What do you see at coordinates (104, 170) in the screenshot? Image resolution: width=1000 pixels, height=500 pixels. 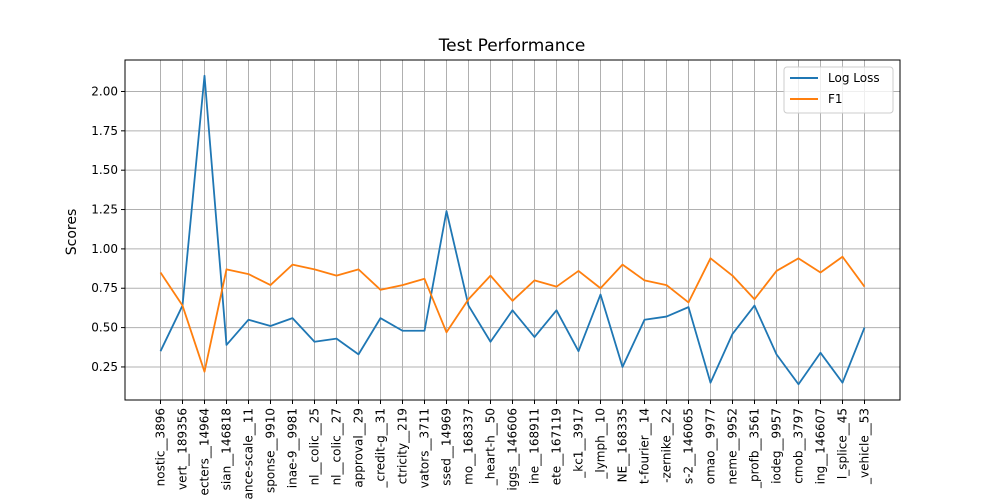 I see `y-tick-label: 1.50` at bounding box center [104, 170].